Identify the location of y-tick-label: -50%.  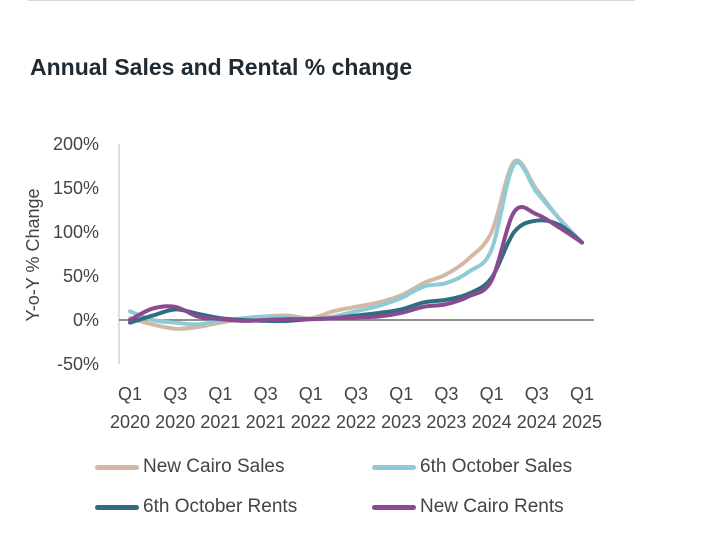
(78, 364).